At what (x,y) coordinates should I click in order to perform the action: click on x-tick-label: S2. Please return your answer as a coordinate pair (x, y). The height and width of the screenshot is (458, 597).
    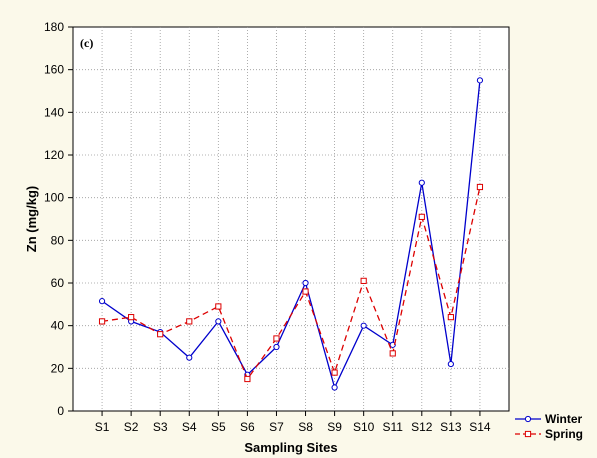
    Looking at the image, I should click on (131, 427).